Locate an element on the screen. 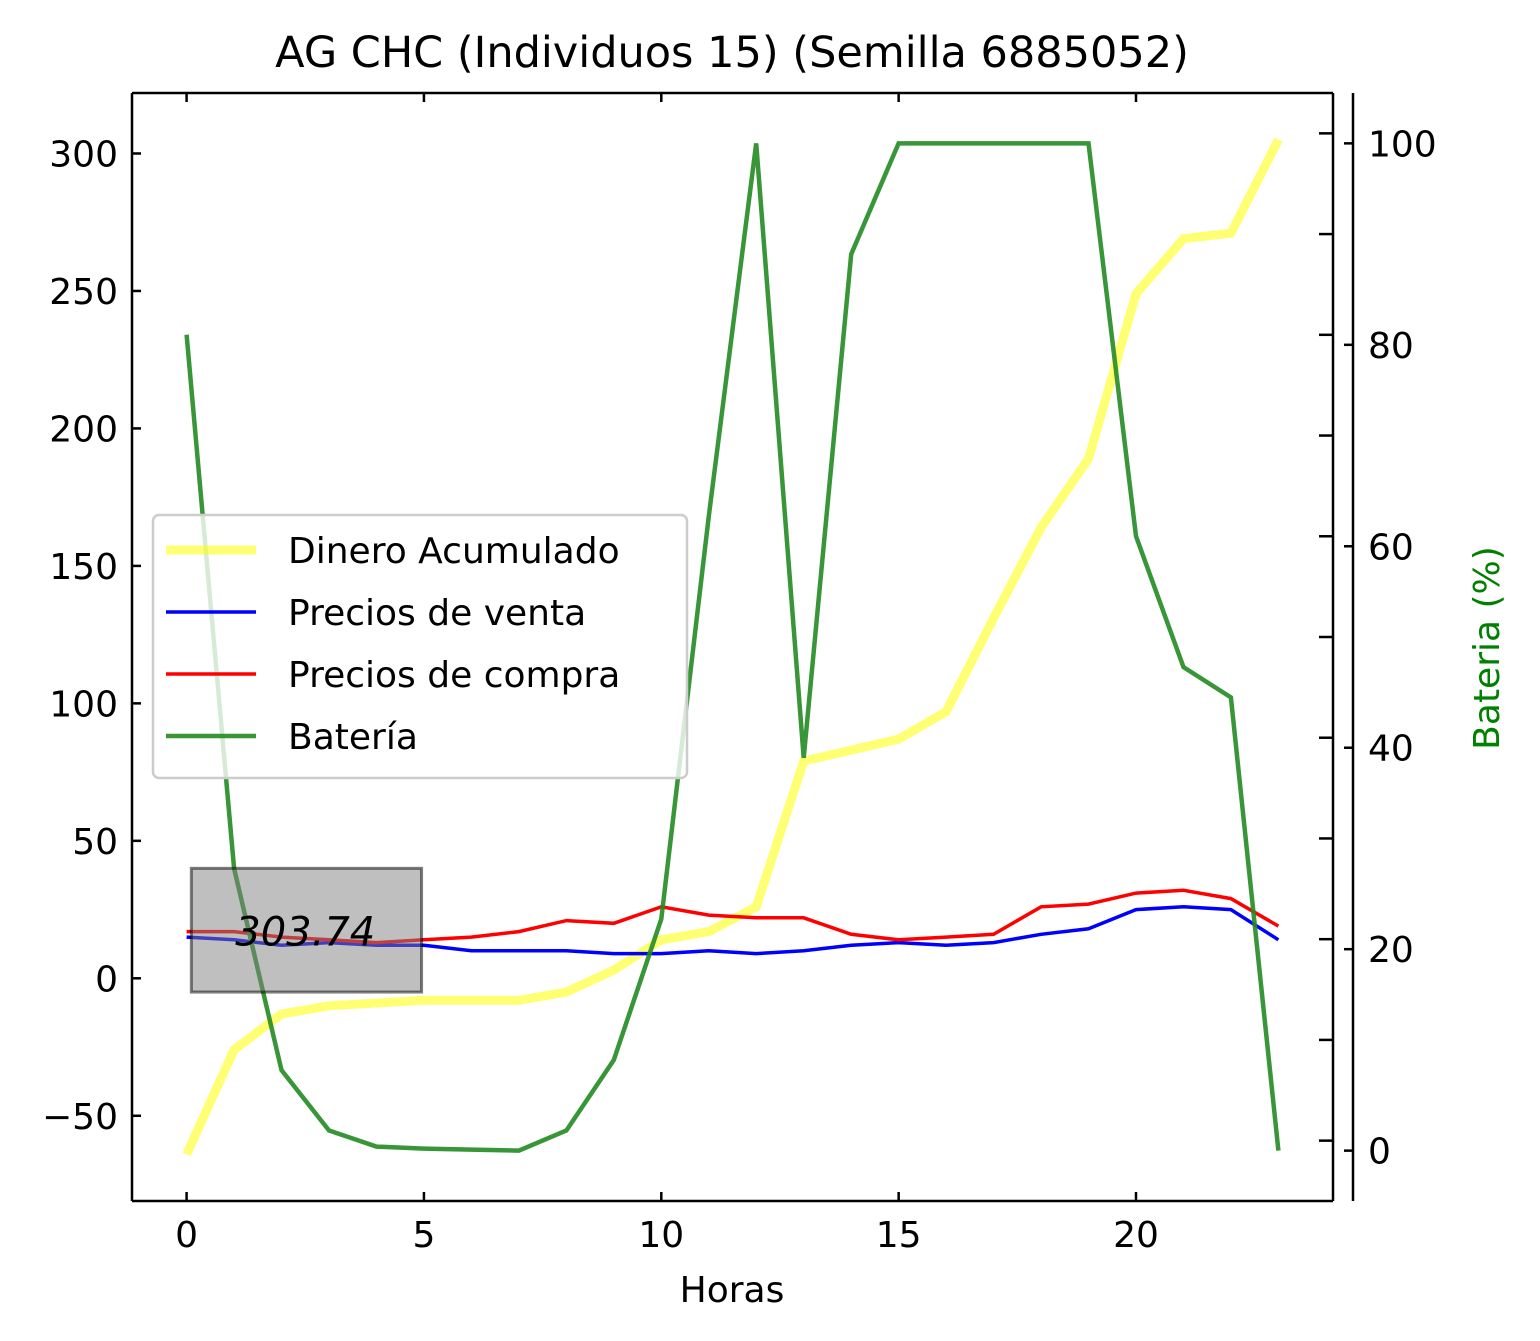 Image resolution: width=1540 pixels, height=1341 pixels. y-tick-label: 150 is located at coordinates (83, 567).